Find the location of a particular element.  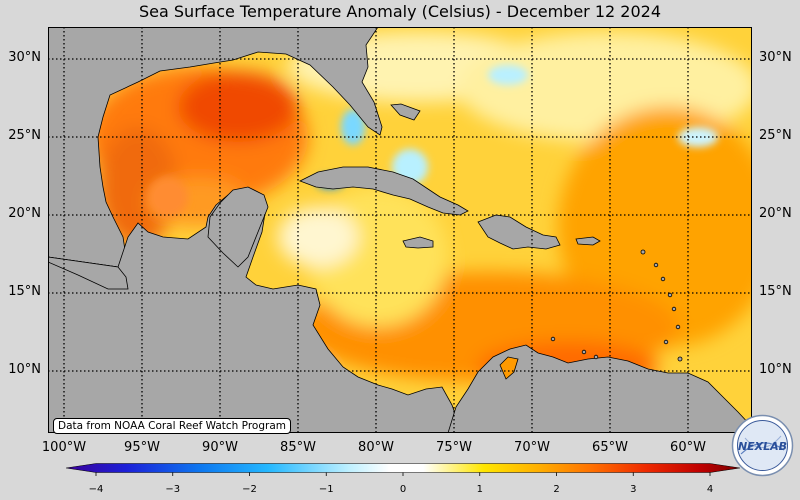

lon-label: 80°W is located at coordinates (376, 447).